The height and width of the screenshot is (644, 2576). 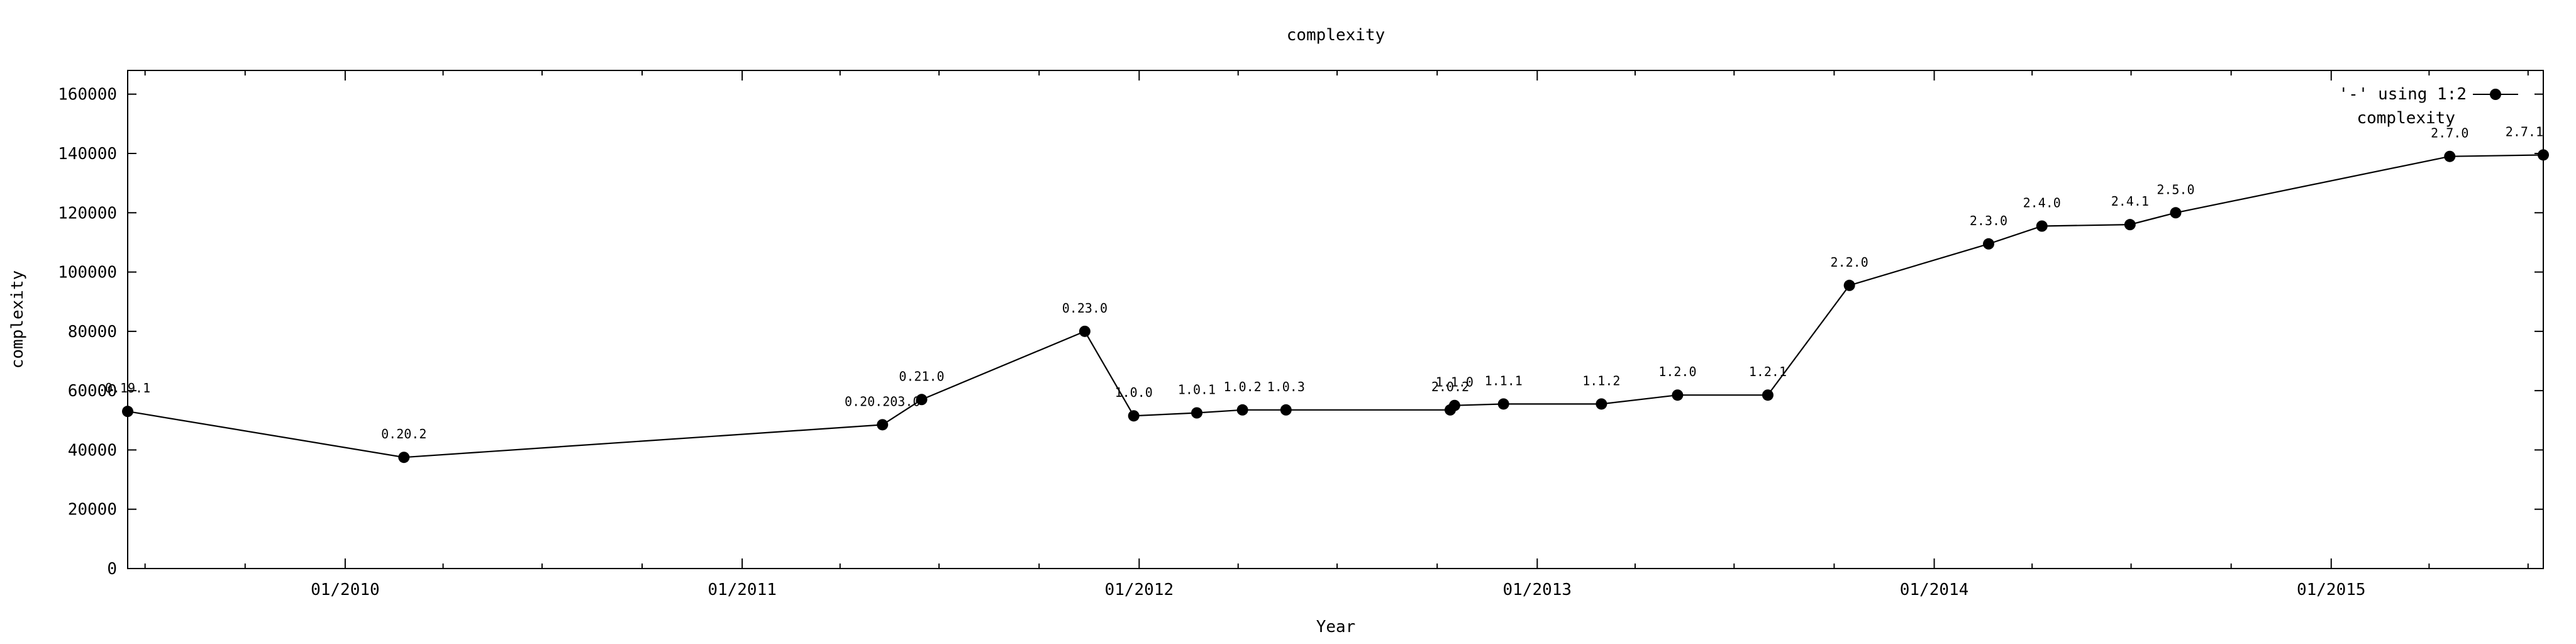 What do you see at coordinates (1134, 392) in the screenshot?
I see `data-label: 1.0.0` at bounding box center [1134, 392].